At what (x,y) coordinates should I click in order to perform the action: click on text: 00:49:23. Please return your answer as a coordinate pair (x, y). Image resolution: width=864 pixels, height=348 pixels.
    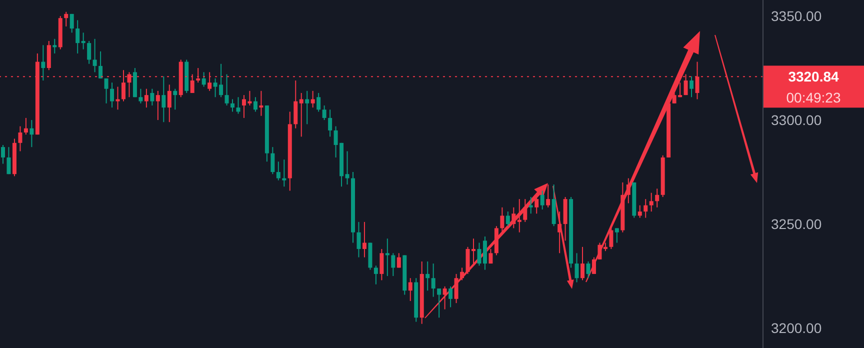
    Looking at the image, I should click on (813, 98).